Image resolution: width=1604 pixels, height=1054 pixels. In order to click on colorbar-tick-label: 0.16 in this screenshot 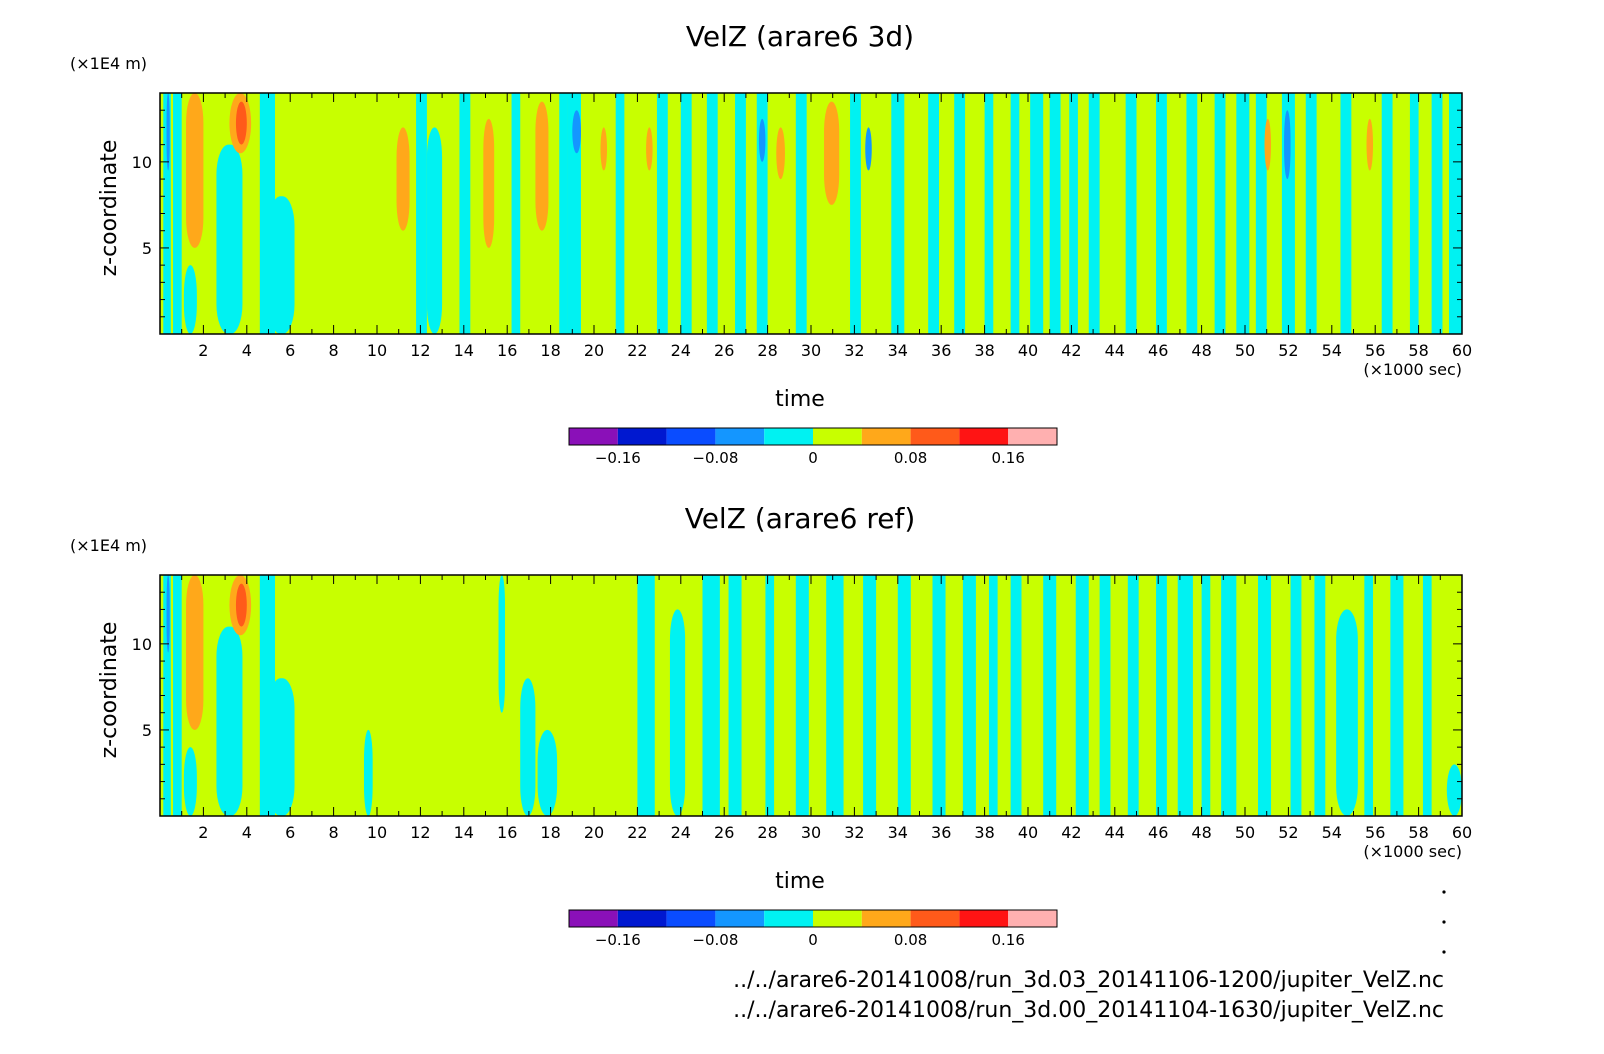, I will do `click(1007, 458)`.